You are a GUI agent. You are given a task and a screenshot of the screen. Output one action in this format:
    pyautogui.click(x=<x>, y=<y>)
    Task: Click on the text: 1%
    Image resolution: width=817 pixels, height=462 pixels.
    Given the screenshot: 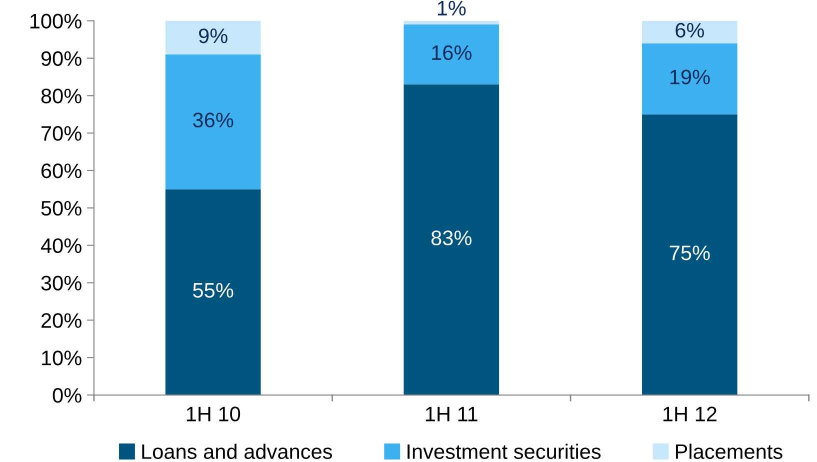 What is the action you would take?
    pyautogui.click(x=452, y=8)
    